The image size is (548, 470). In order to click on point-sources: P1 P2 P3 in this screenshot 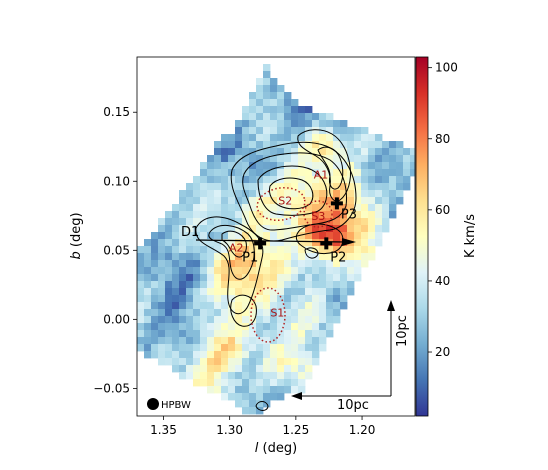, I will do `click(299, 231)`.